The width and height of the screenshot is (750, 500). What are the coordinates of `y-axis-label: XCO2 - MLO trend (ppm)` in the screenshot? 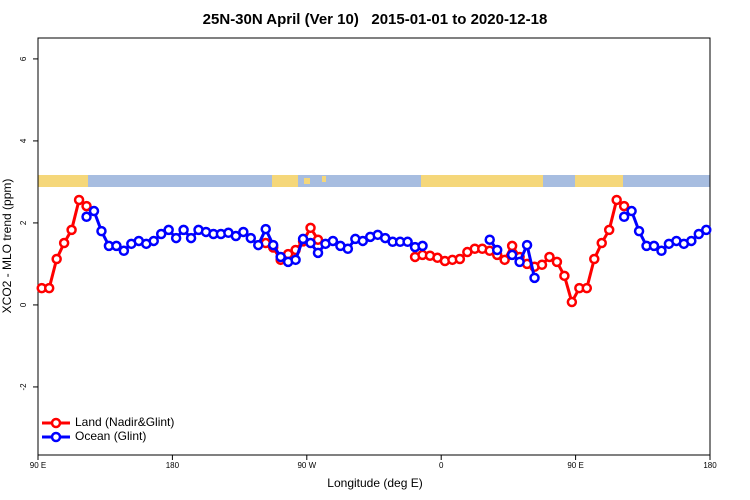 It's located at (7, 246).